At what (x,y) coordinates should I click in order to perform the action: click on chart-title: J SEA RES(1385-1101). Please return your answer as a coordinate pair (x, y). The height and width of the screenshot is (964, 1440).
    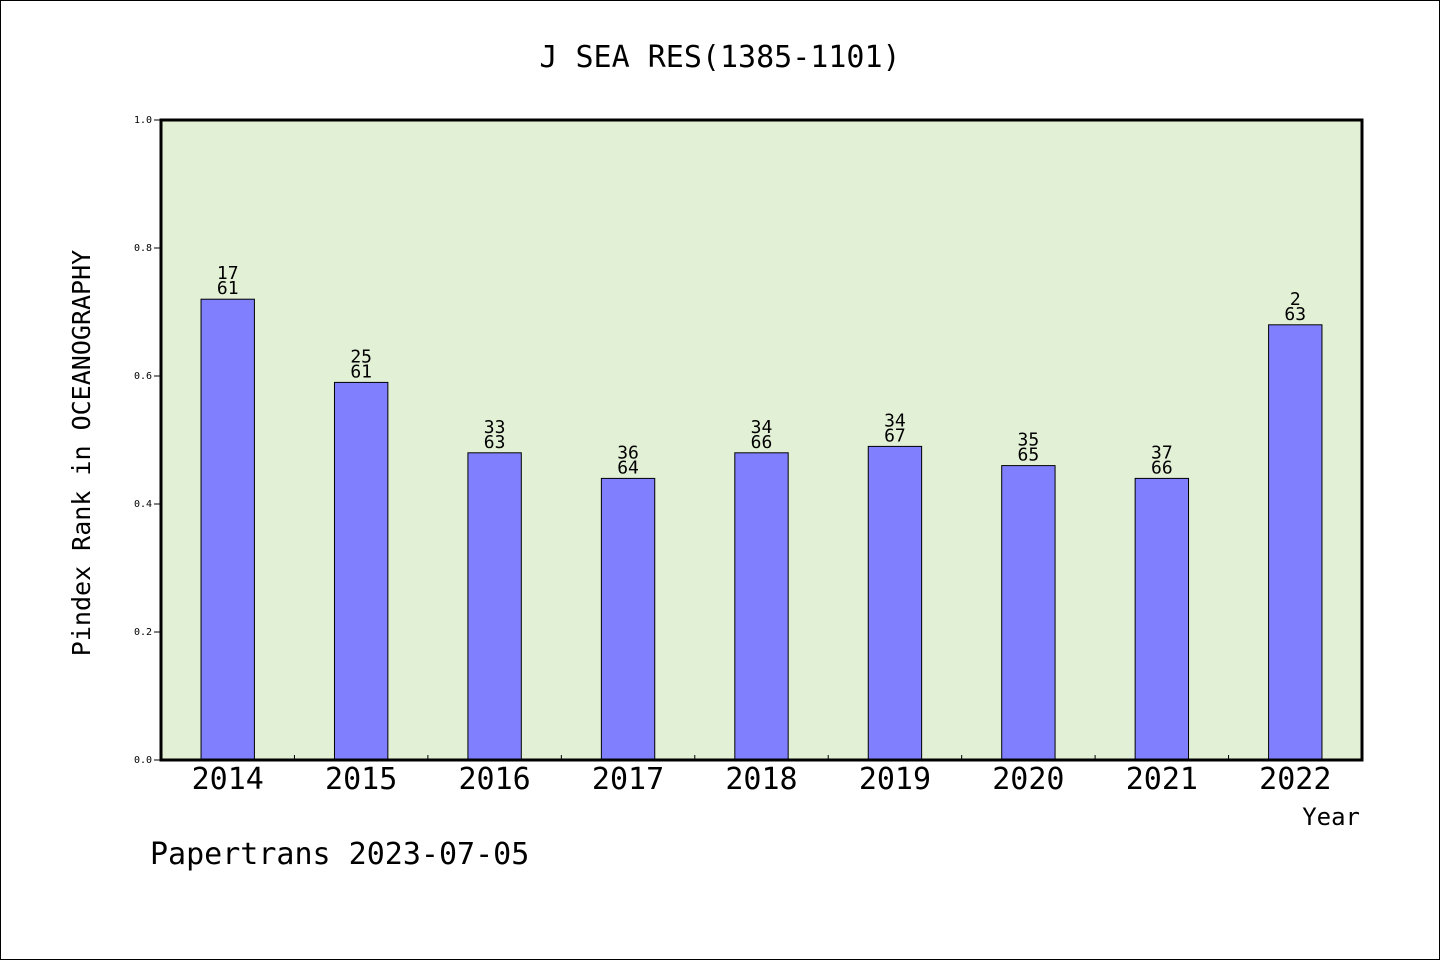
    Looking at the image, I should click on (719, 57).